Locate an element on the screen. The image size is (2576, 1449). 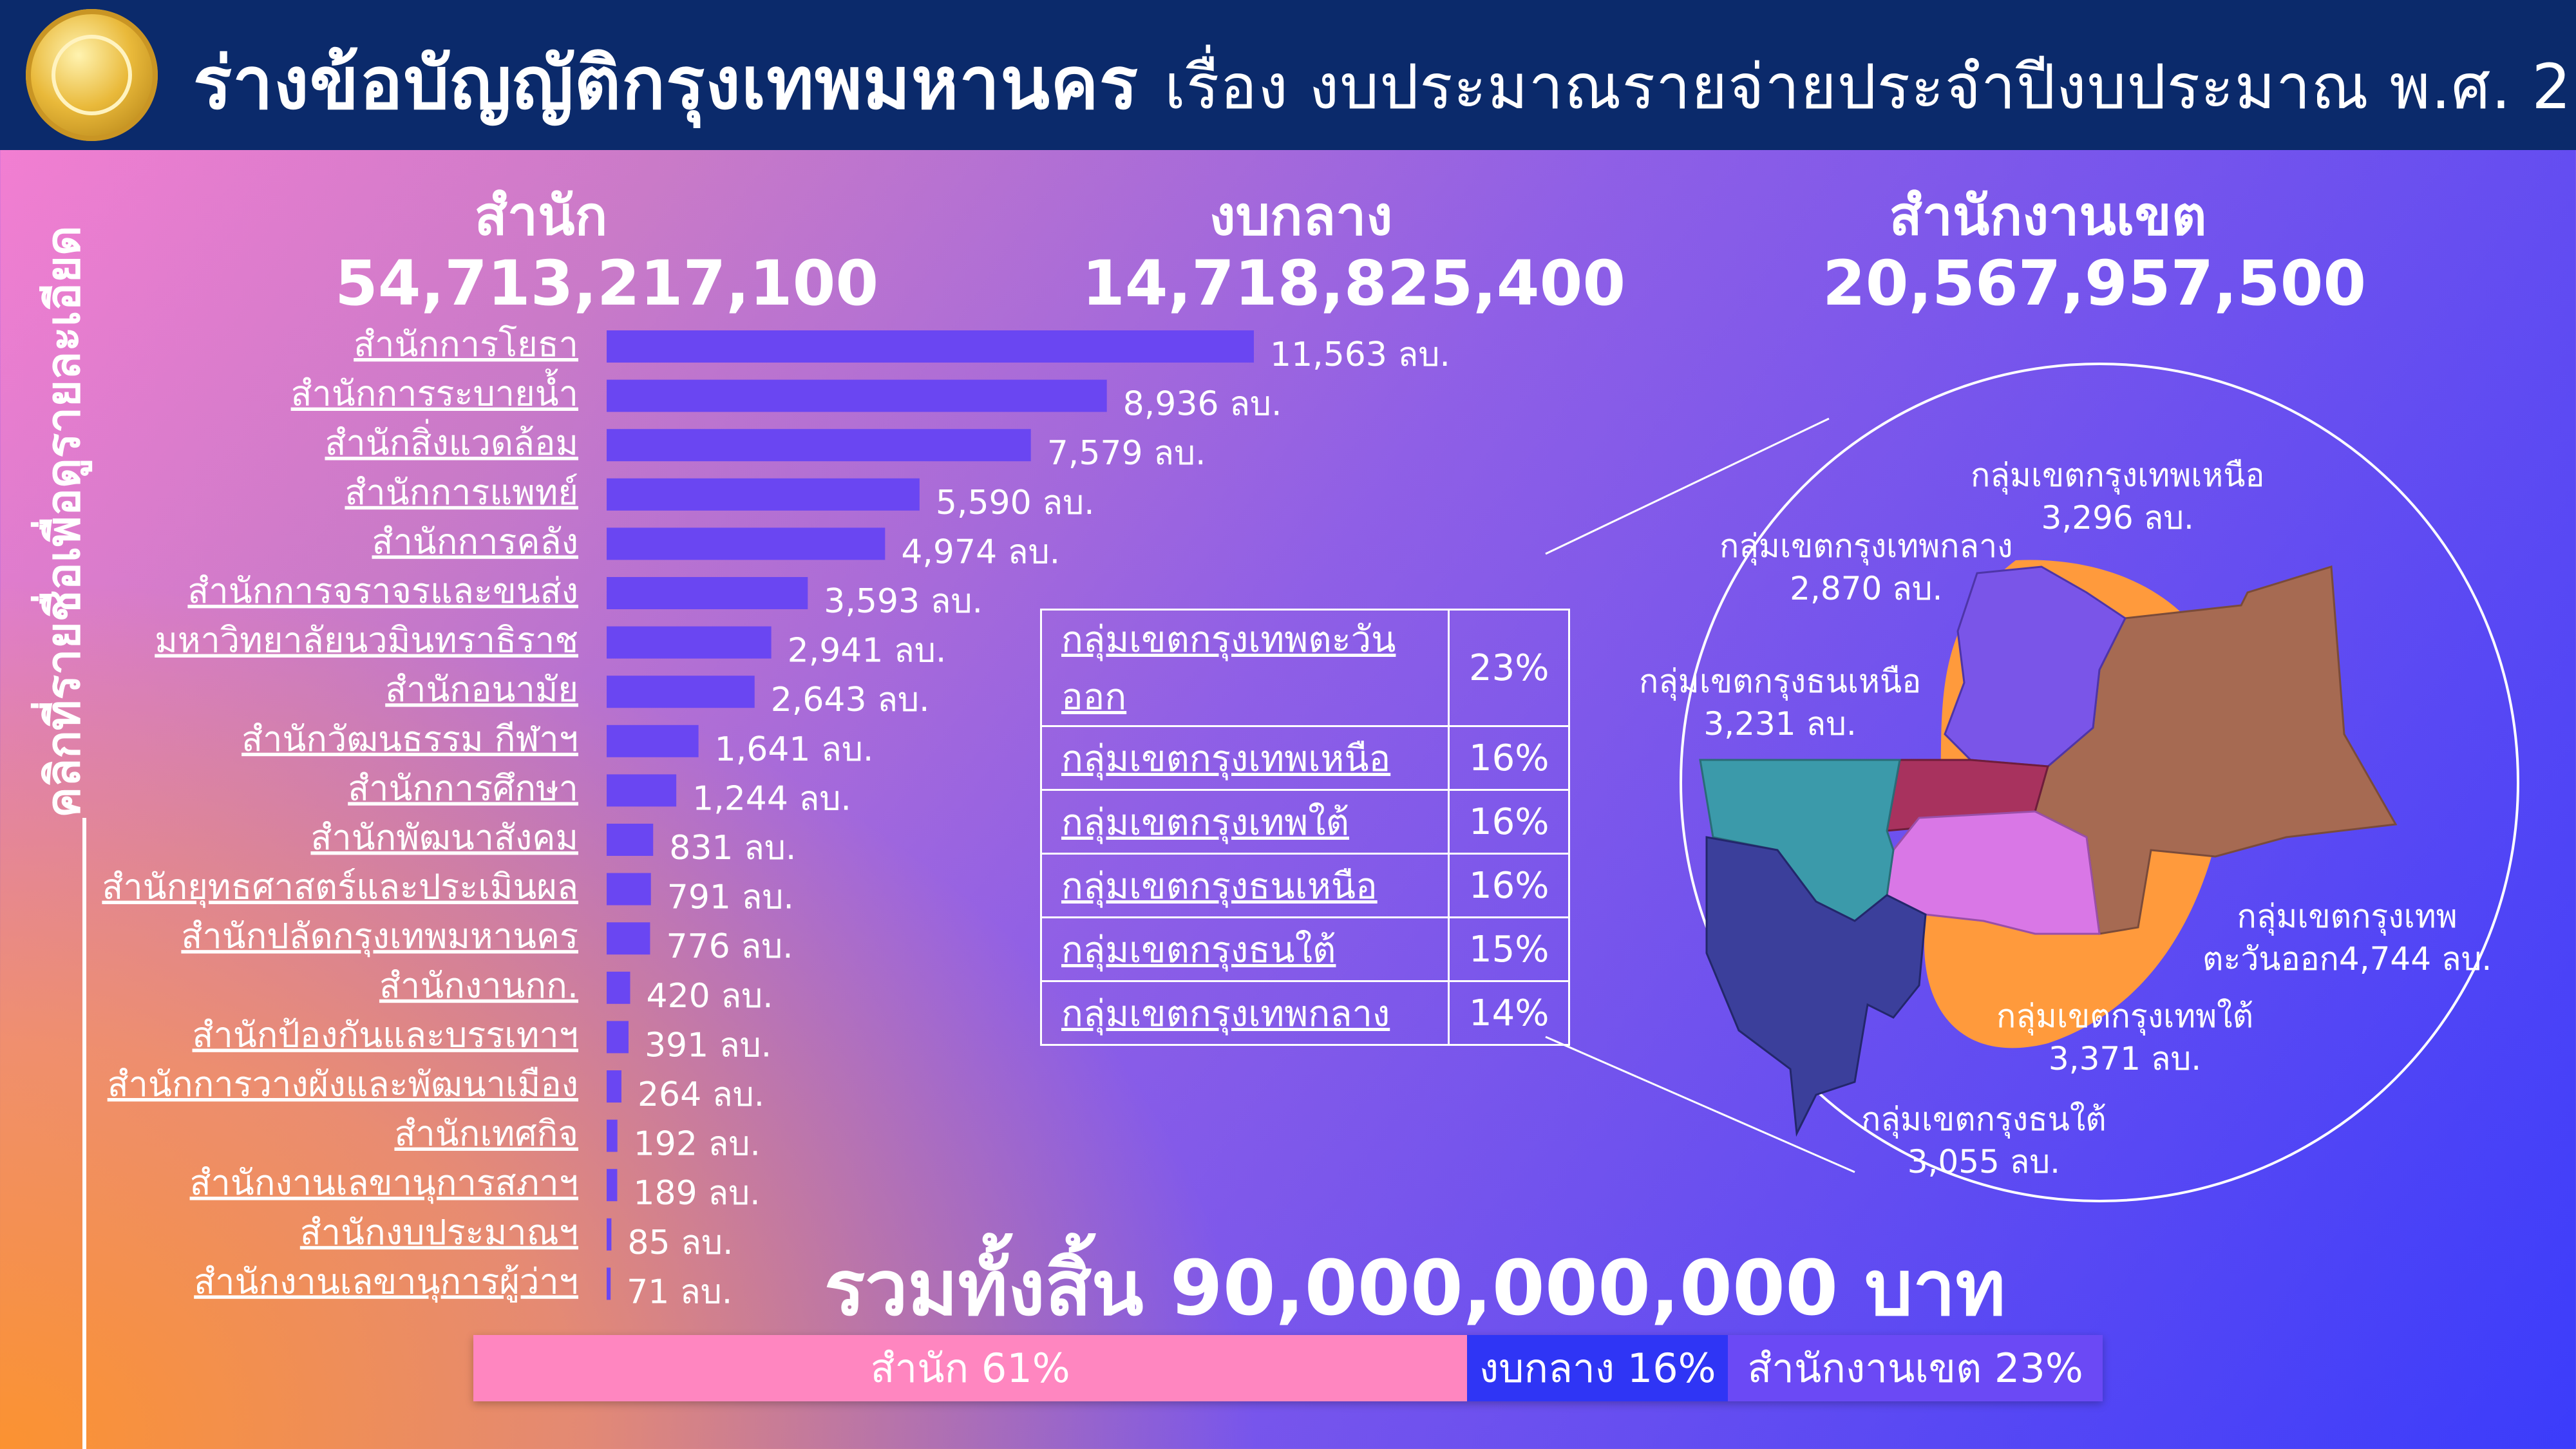
summary-district-offices: สำนักงานเขต 20,567,957,500 is located at coordinates (2094, 251).